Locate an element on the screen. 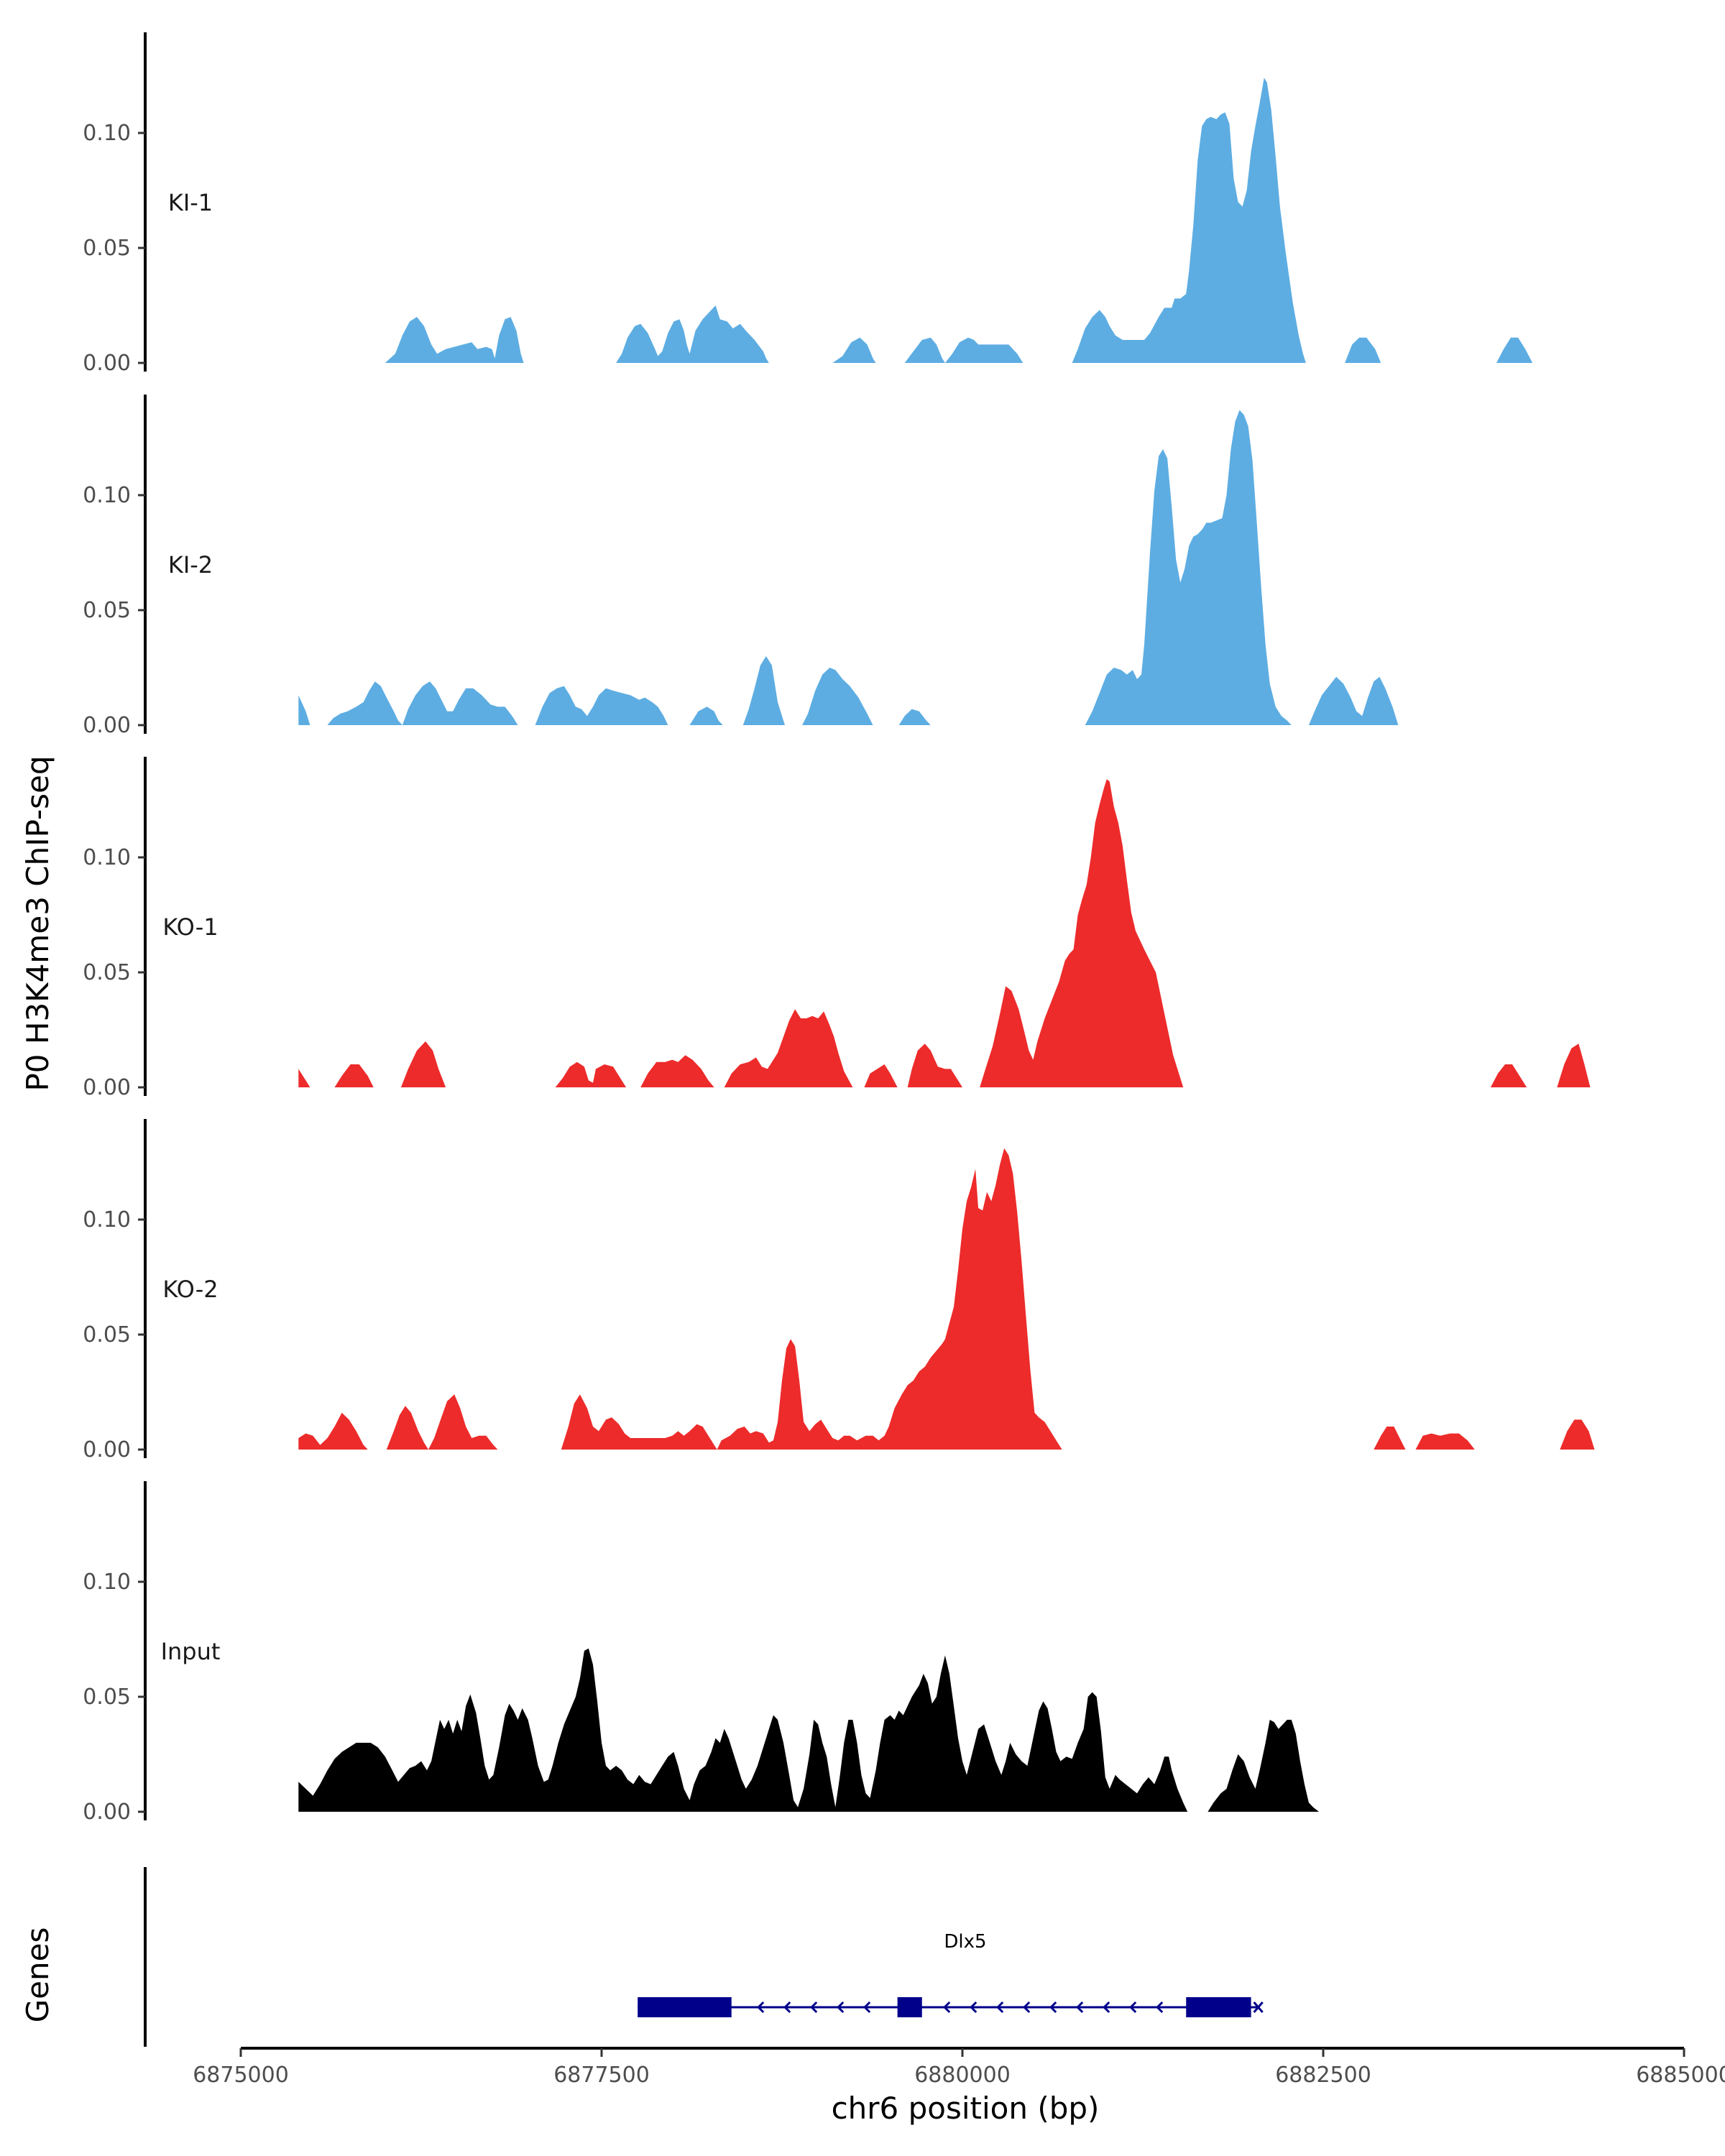 This screenshot has height=2156, width=1725. x-tick-label: 6885000 is located at coordinates (1680, 2075).